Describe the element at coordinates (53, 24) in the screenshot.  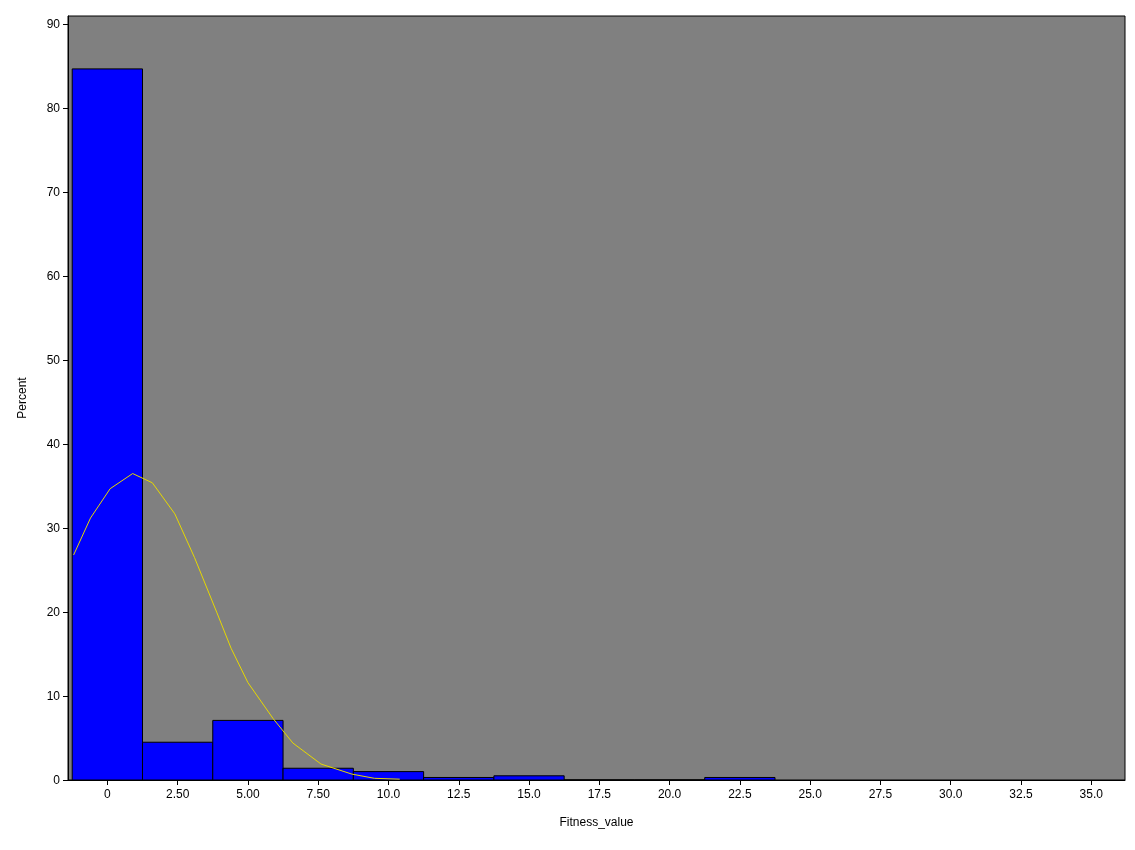
I see `y-tick-label: 90` at that location.